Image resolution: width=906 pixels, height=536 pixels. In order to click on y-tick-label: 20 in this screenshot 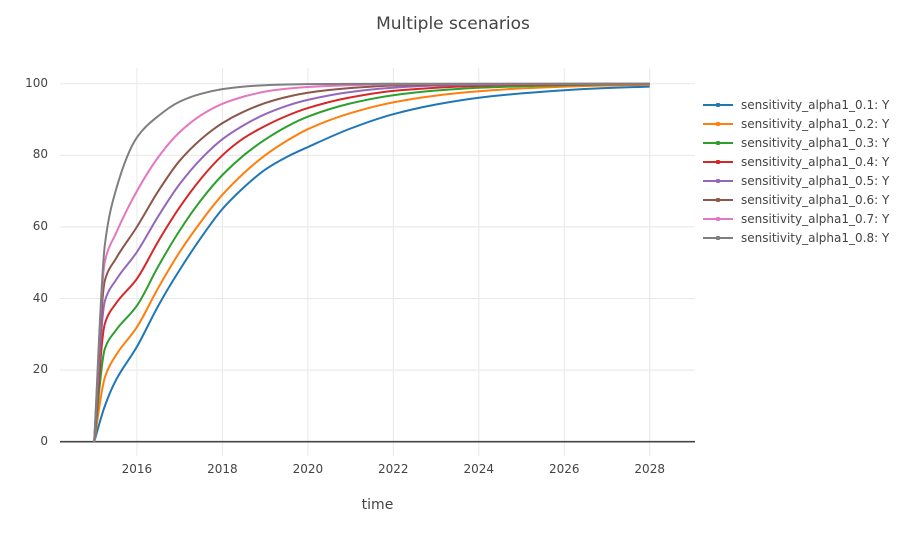, I will do `click(40, 369)`.